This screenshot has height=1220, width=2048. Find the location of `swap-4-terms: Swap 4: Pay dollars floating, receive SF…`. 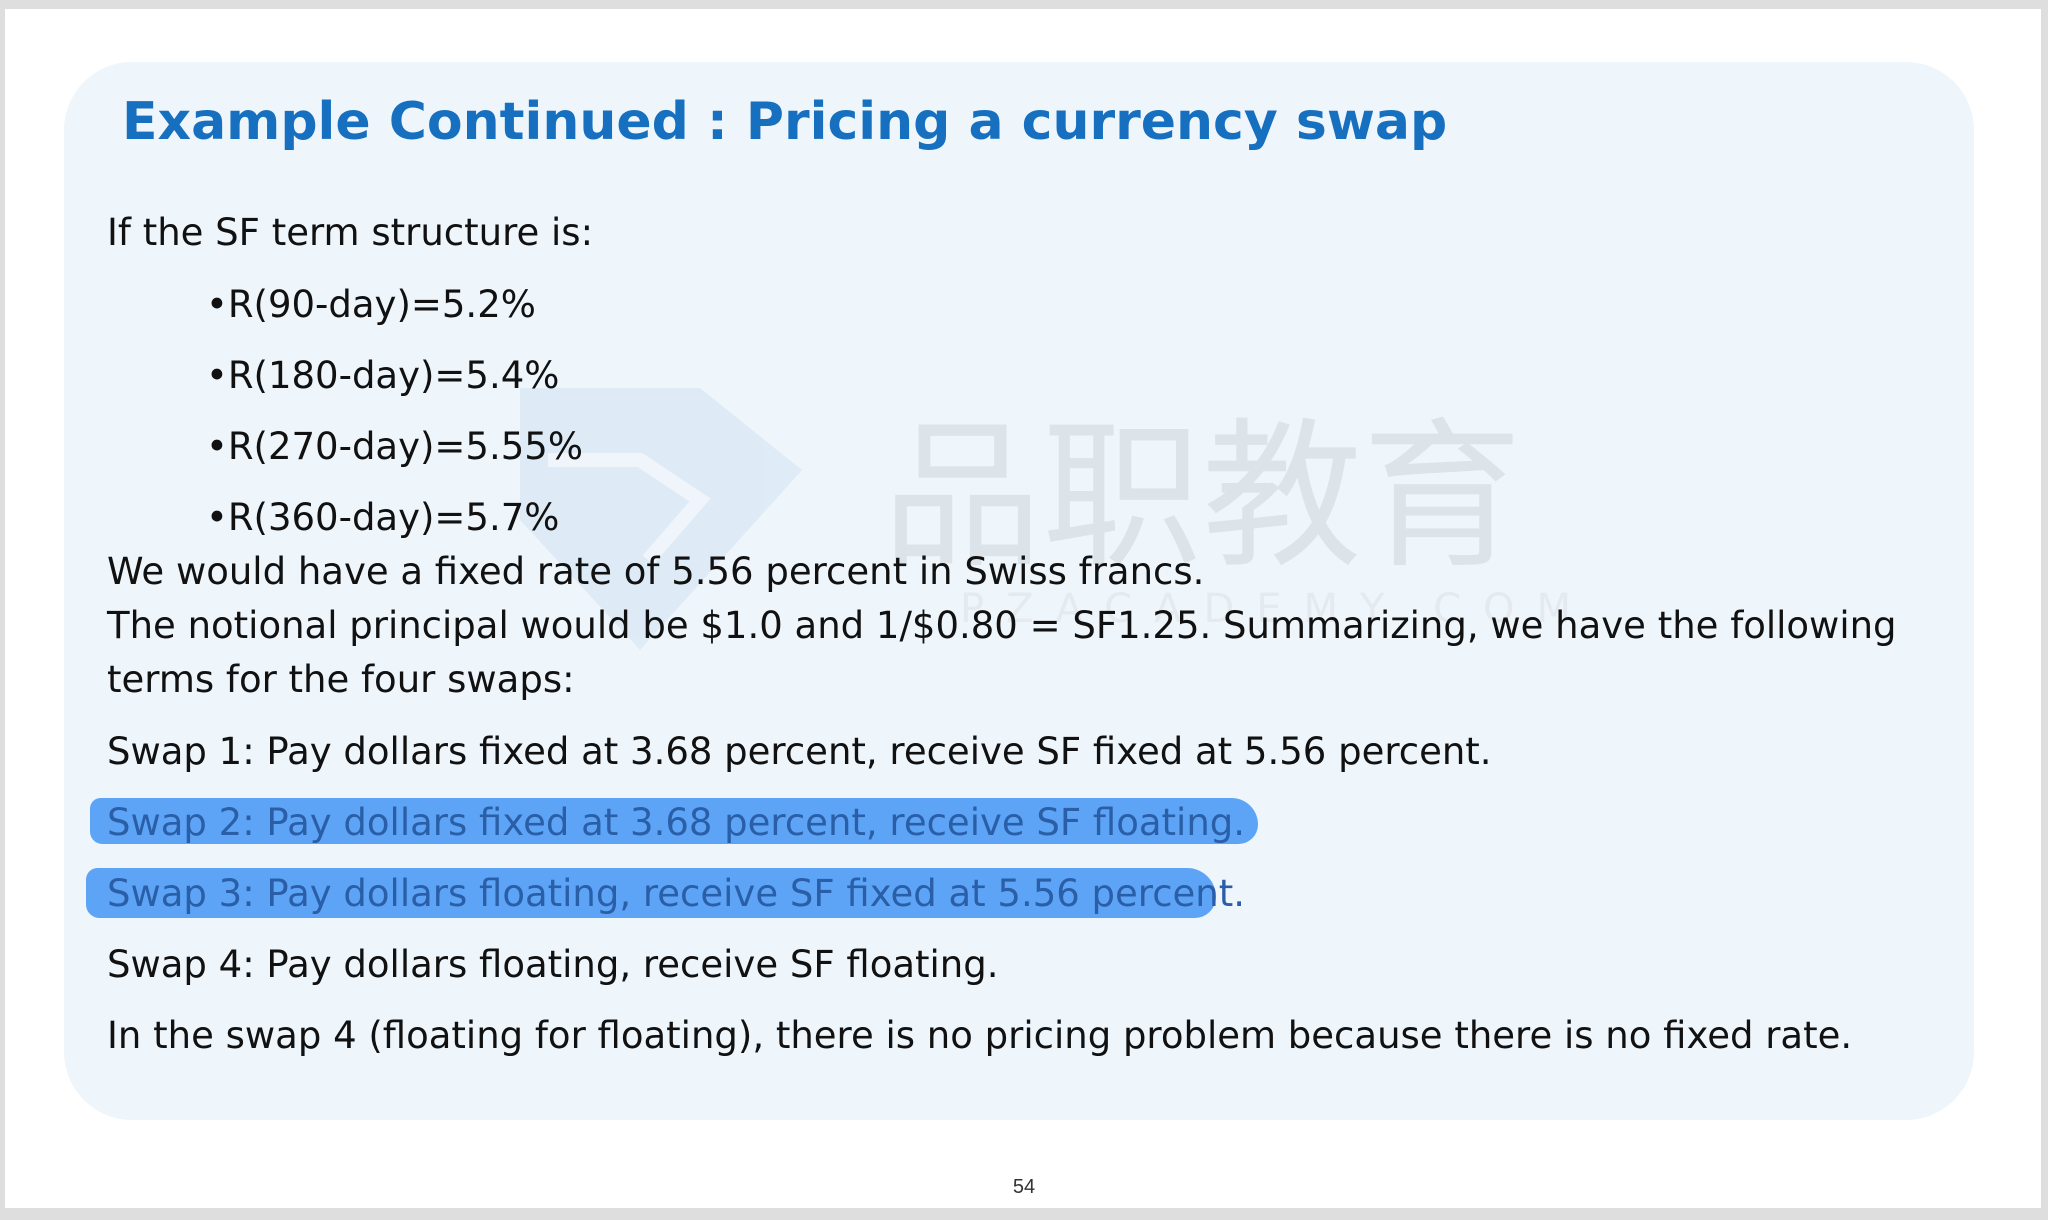

swap-4-terms: Swap 4: Pay dollars floating, receive SF… is located at coordinates (553, 964).